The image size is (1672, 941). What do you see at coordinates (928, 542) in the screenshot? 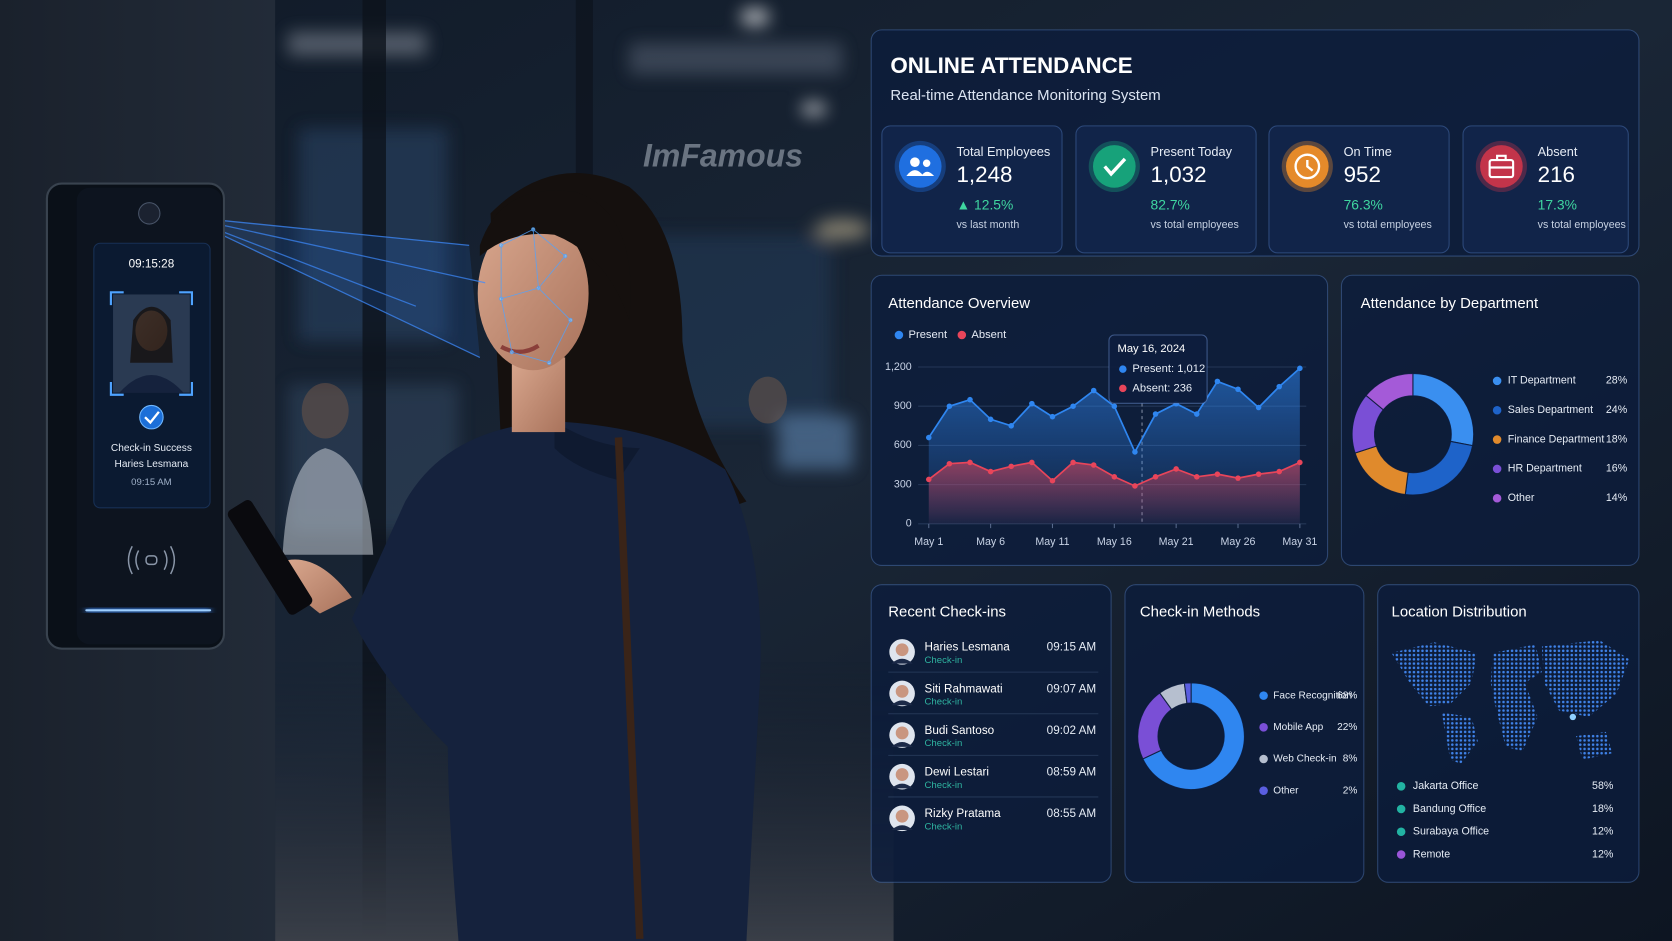
I see `x-tick-label: May 1` at bounding box center [928, 542].